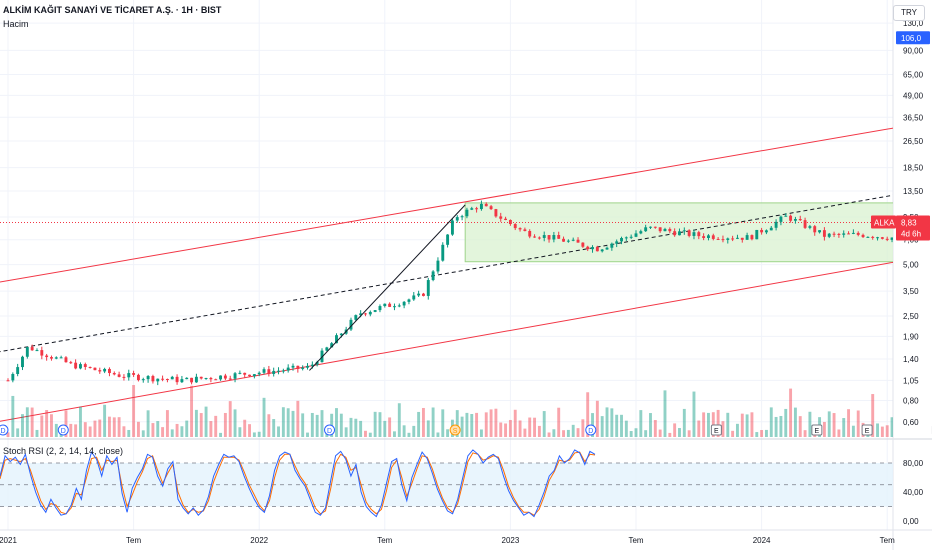  What do you see at coordinates (63, 451) in the screenshot?
I see `stoch-rsi-label: Stoch RSI (2, 2, 14, 14, close)` at bounding box center [63, 451].